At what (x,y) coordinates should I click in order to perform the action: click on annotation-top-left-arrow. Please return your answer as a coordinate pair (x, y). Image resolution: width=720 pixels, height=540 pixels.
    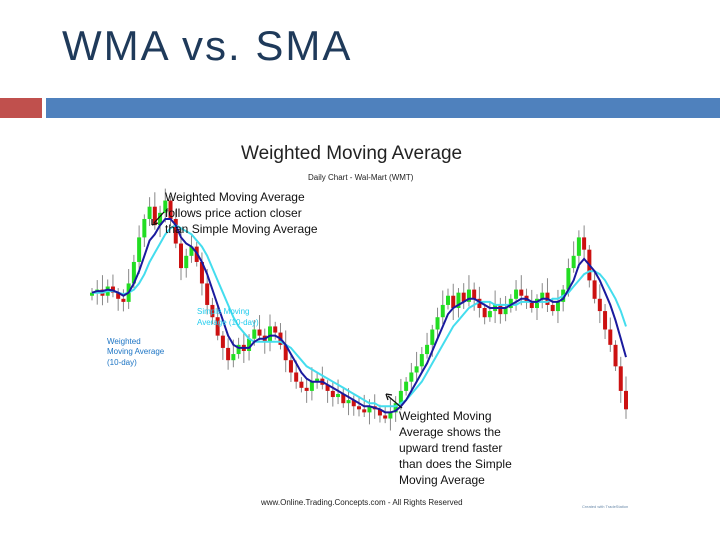
    Looking at the image, I should click on (159, 217).